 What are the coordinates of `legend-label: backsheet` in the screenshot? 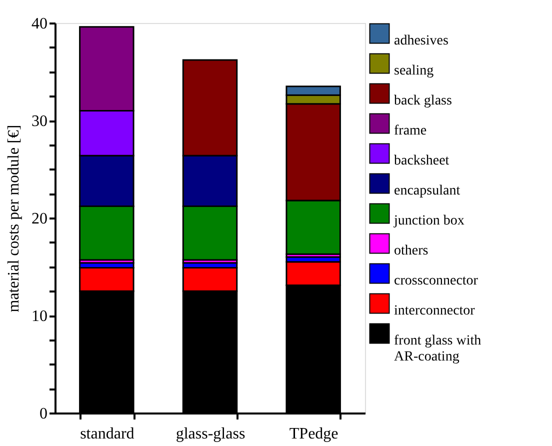 It's located at (422, 161).